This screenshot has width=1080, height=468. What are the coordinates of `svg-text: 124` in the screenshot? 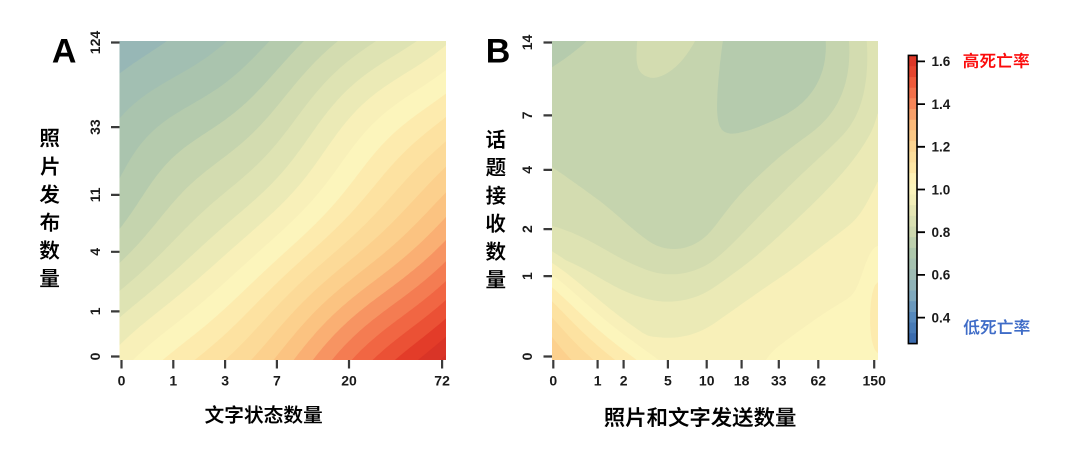 It's located at (95, 43).